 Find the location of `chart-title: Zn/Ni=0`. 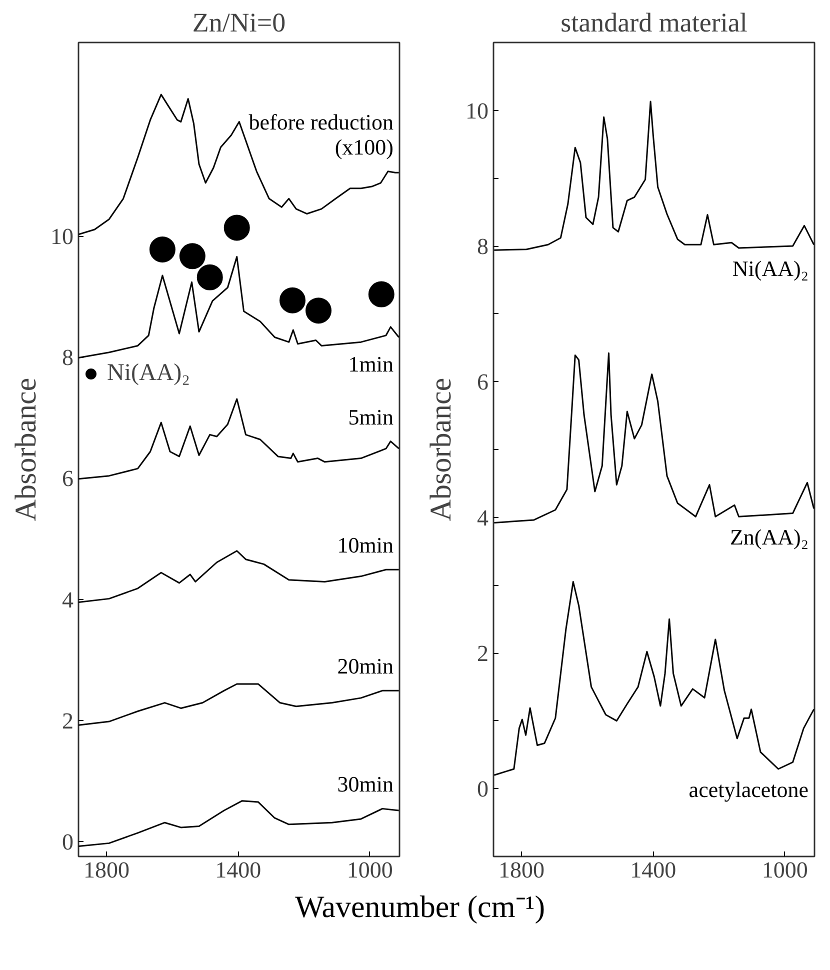

chart-title: Zn/Ni=0 is located at coordinates (239, 23).